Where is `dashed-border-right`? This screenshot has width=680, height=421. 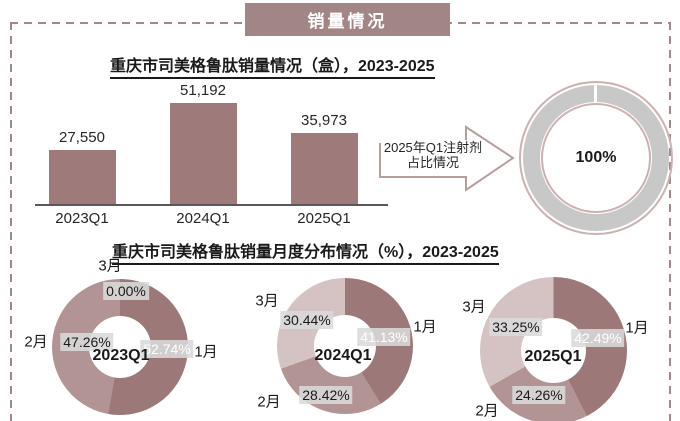 dashed-border-right is located at coordinates (670, 221).